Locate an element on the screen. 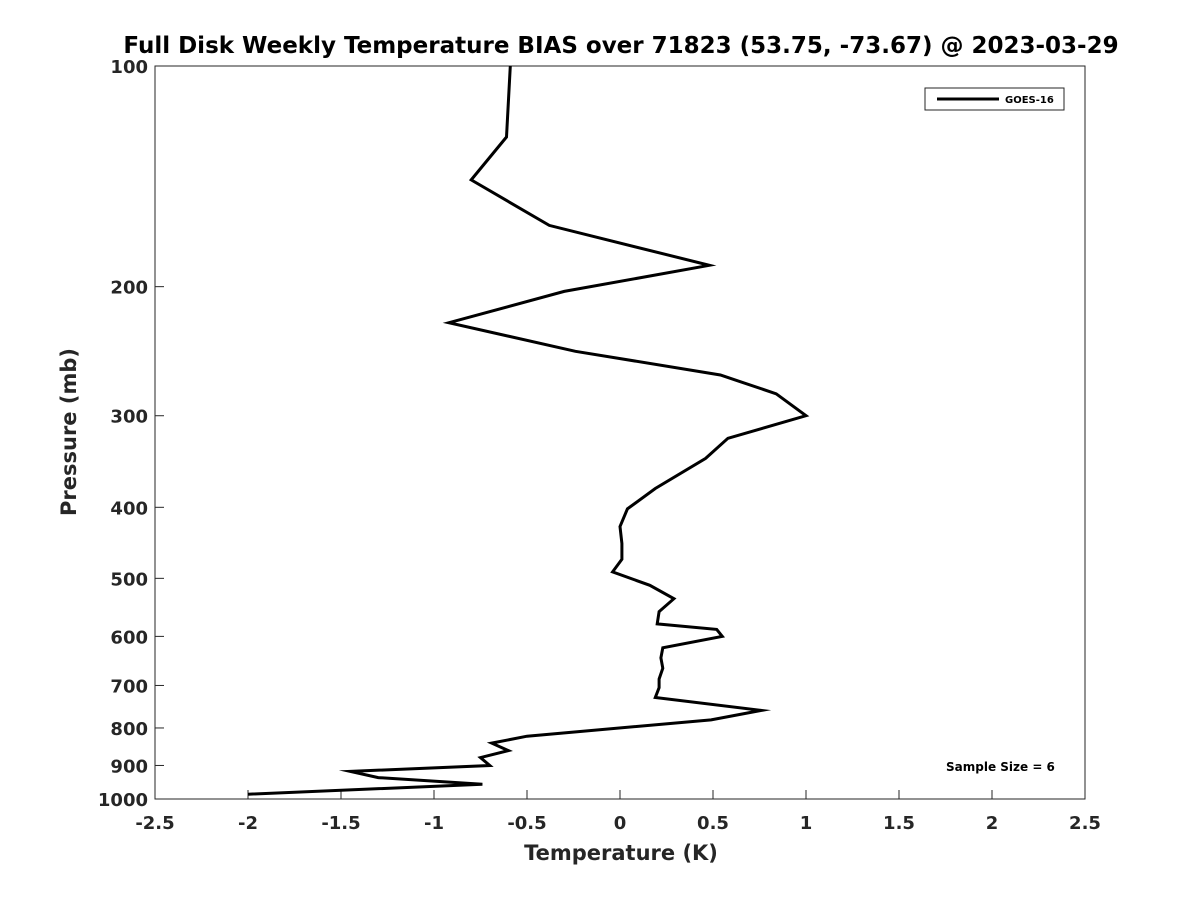 The height and width of the screenshot is (900, 1200). y-tick-label-5: 600 is located at coordinates (129, 637).